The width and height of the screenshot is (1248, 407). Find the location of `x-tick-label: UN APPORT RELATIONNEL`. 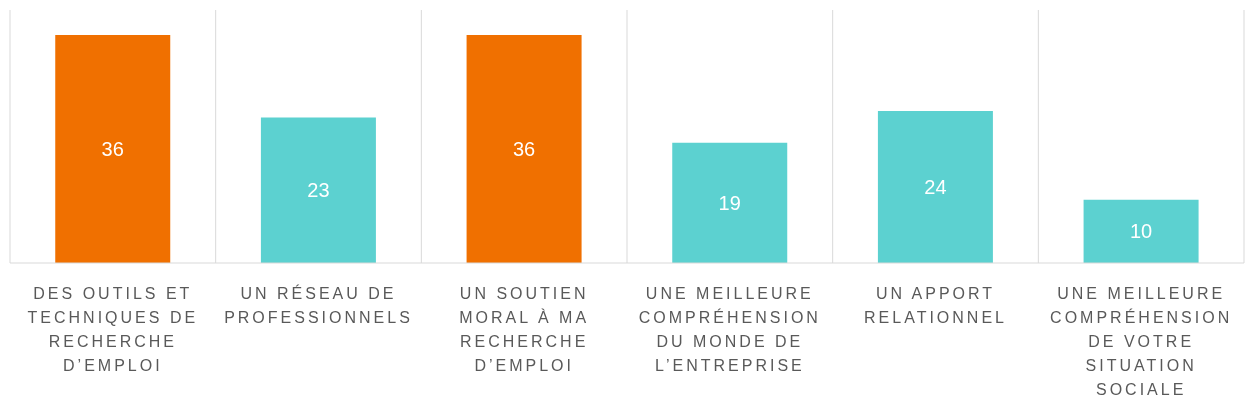

x-tick-label: UN APPORT RELATIONNEL is located at coordinates (935, 305).